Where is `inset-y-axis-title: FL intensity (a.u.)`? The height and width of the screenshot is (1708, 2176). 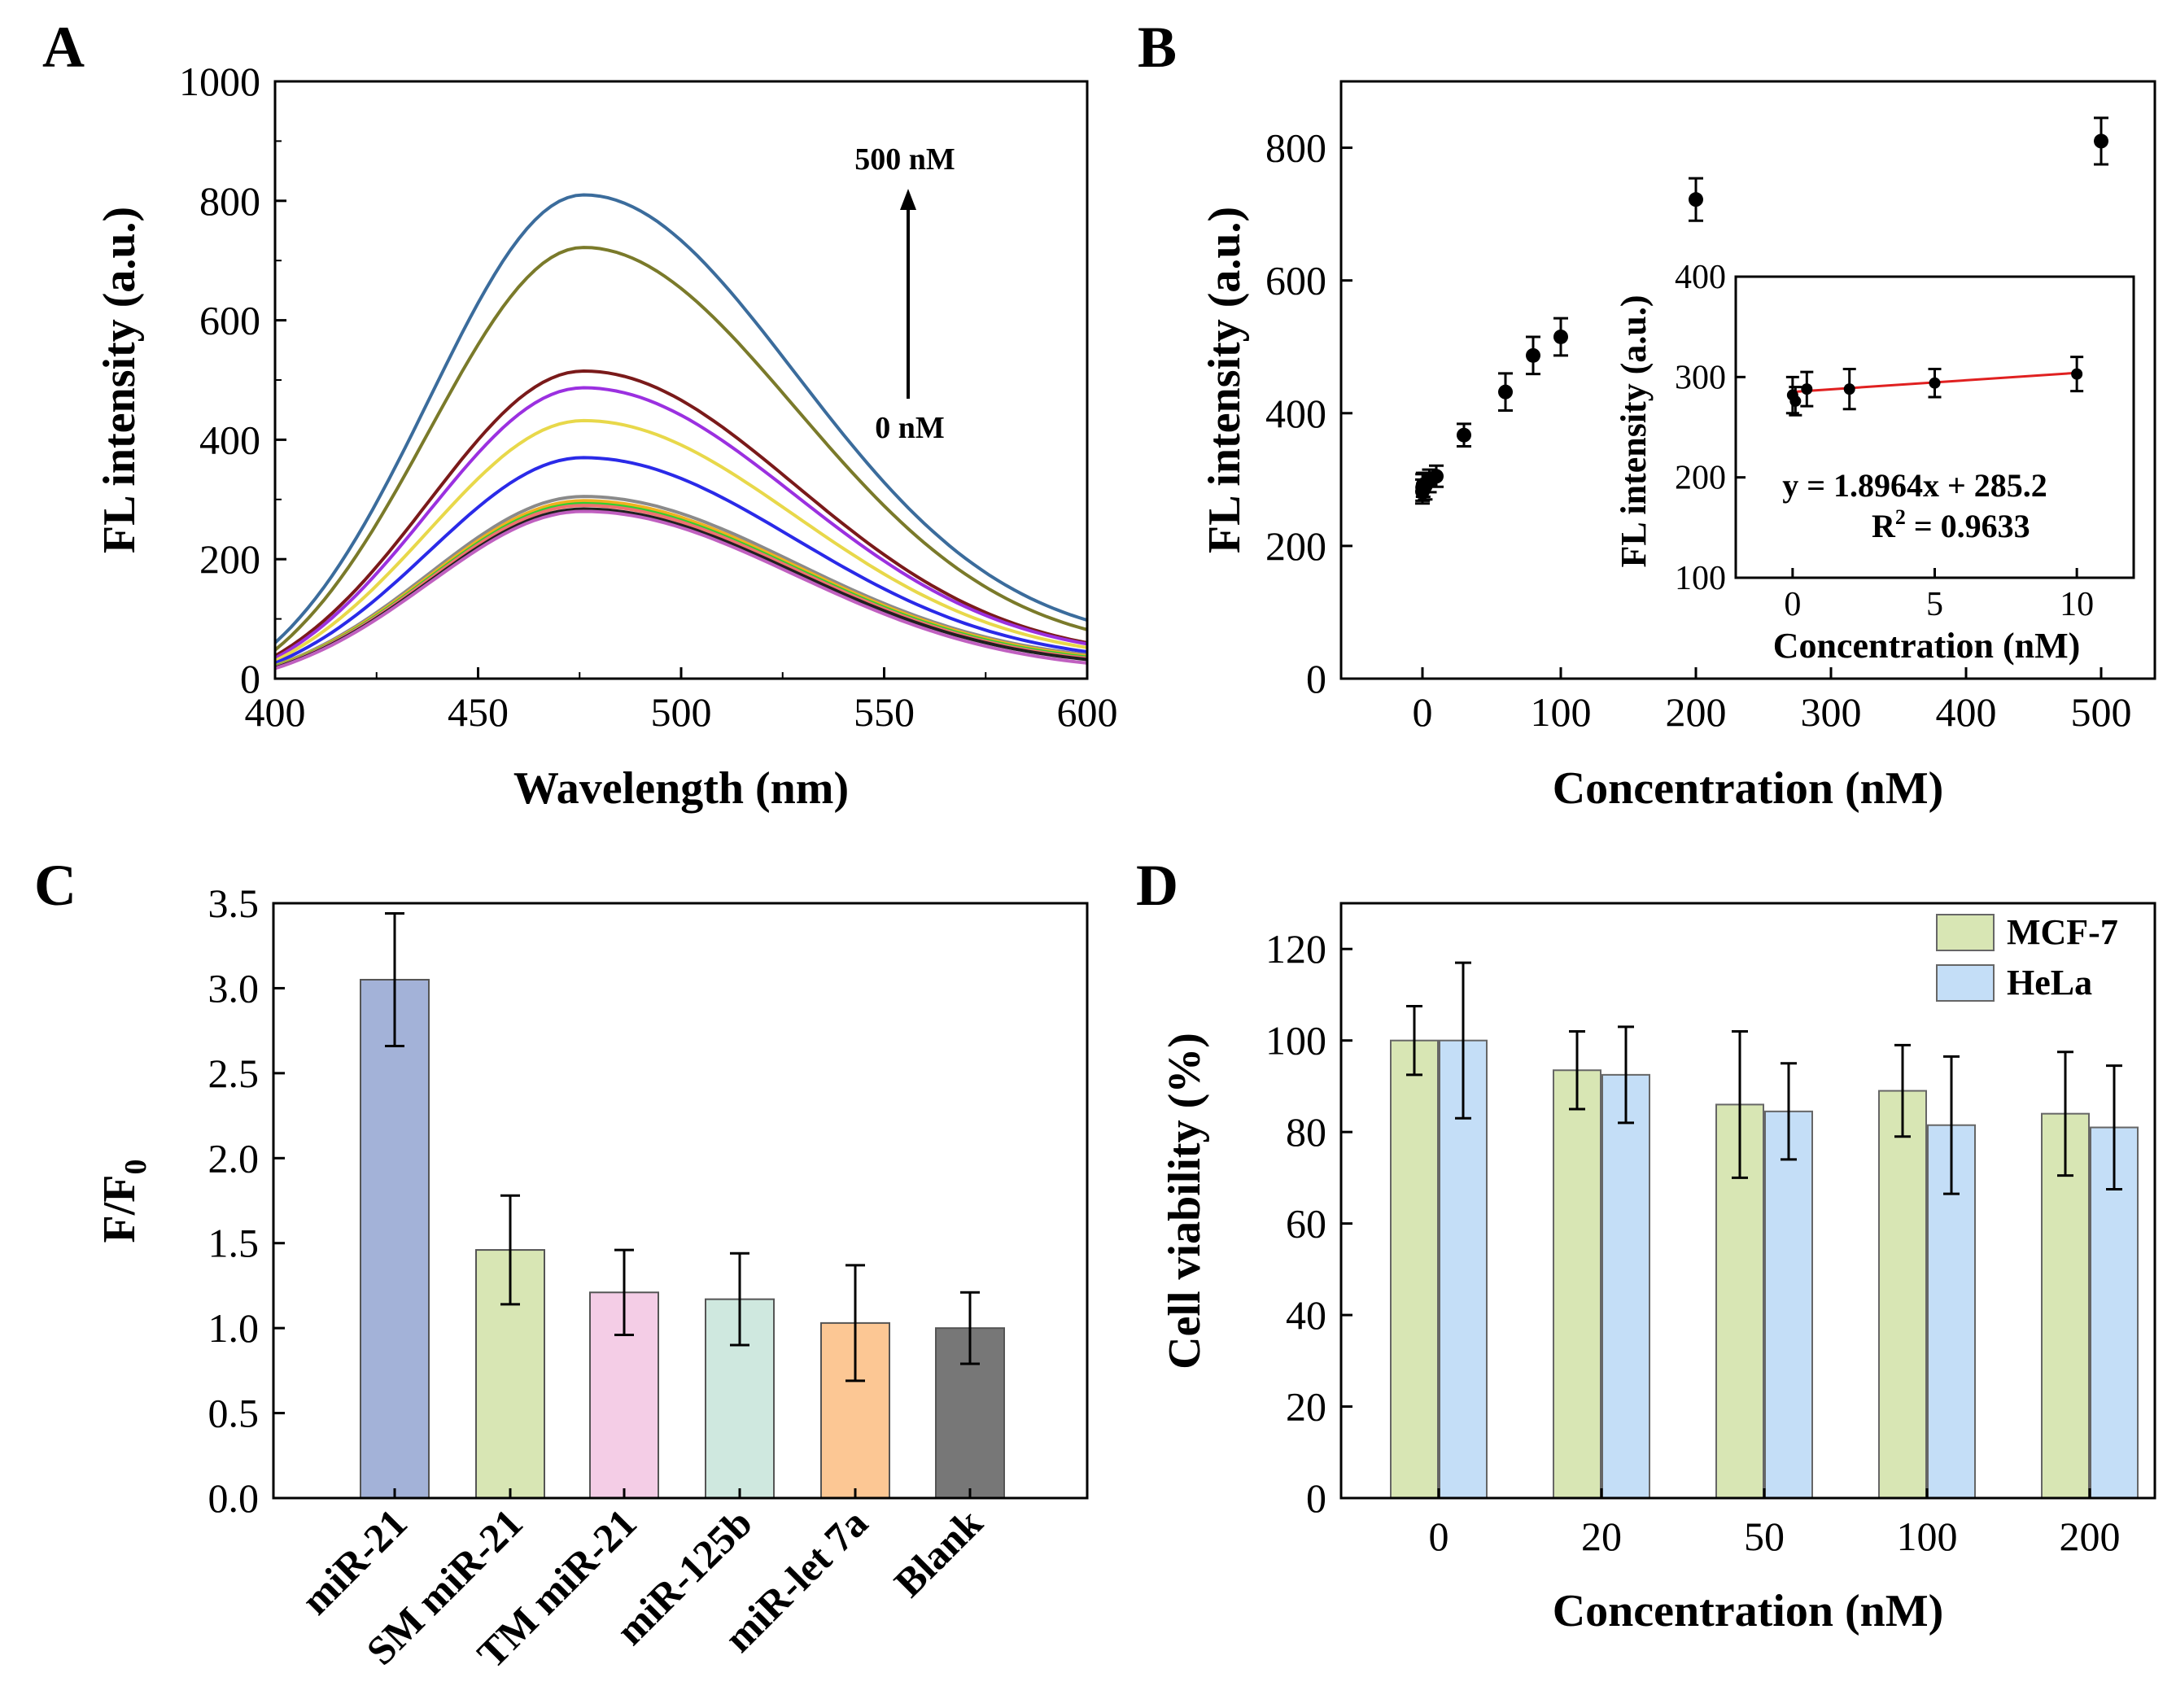
inset-y-axis-title: FL intensity (a.u.) is located at coordinates (1634, 431).